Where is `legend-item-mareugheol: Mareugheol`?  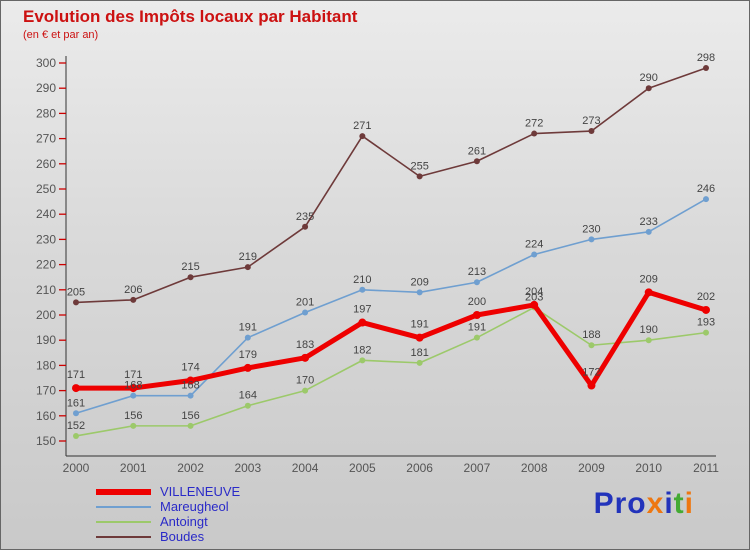 legend-item-mareugheol: Mareugheol is located at coordinates (168, 506).